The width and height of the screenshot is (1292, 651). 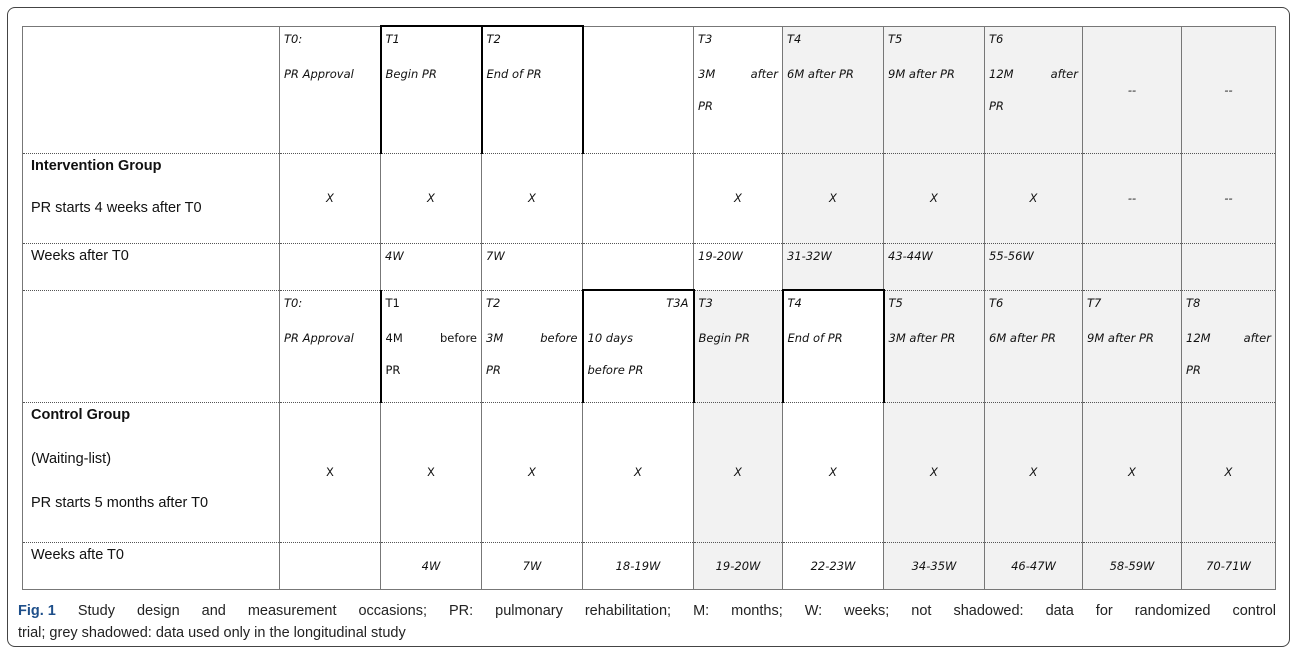 What do you see at coordinates (833, 89) in the screenshot?
I see `header-cell-t4: T4 6M after PR` at bounding box center [833, 89].